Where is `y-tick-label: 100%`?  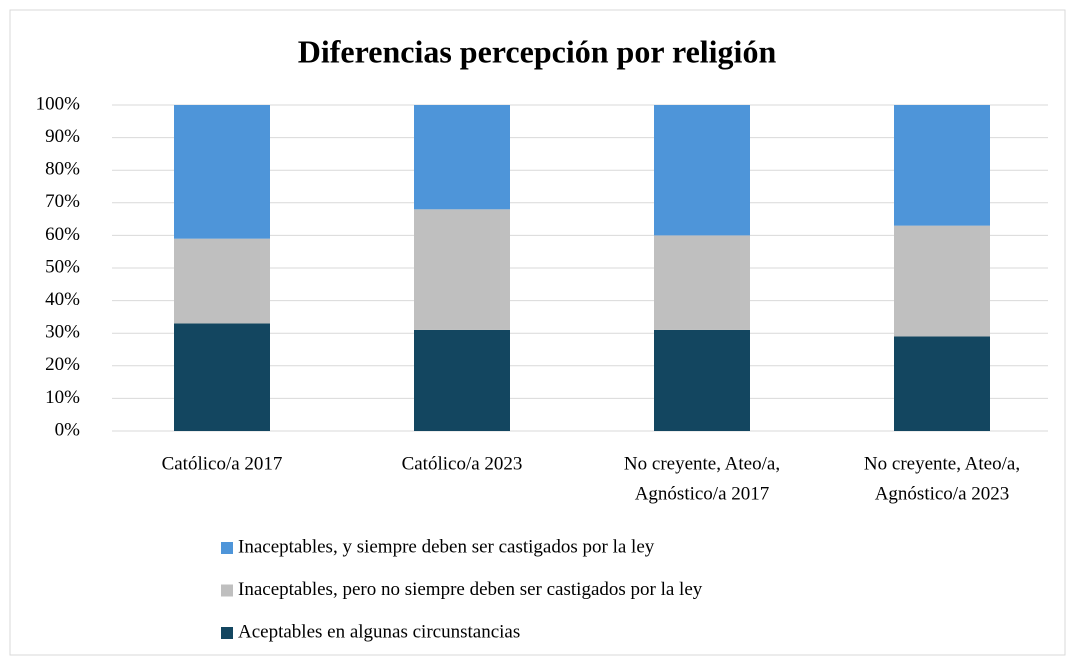
y-tick-label: 100% is located at coordinates (58, 103).